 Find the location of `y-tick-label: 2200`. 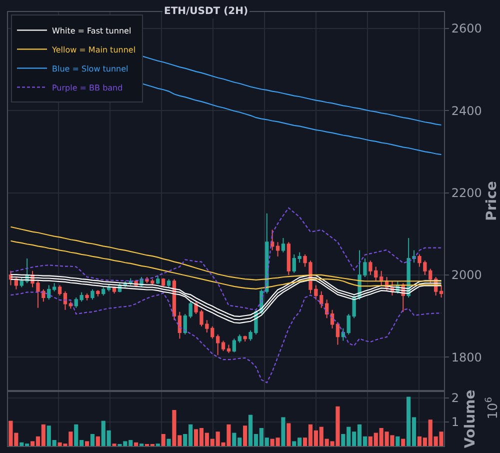

y-tick-label: 2200 is located at coordinates (466, 193).